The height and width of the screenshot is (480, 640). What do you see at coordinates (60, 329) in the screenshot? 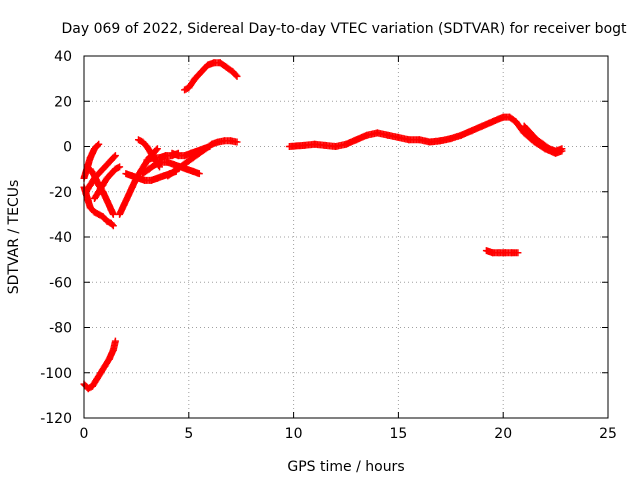
I see `y-tick-label: -80` at bounding box center [60, 329].